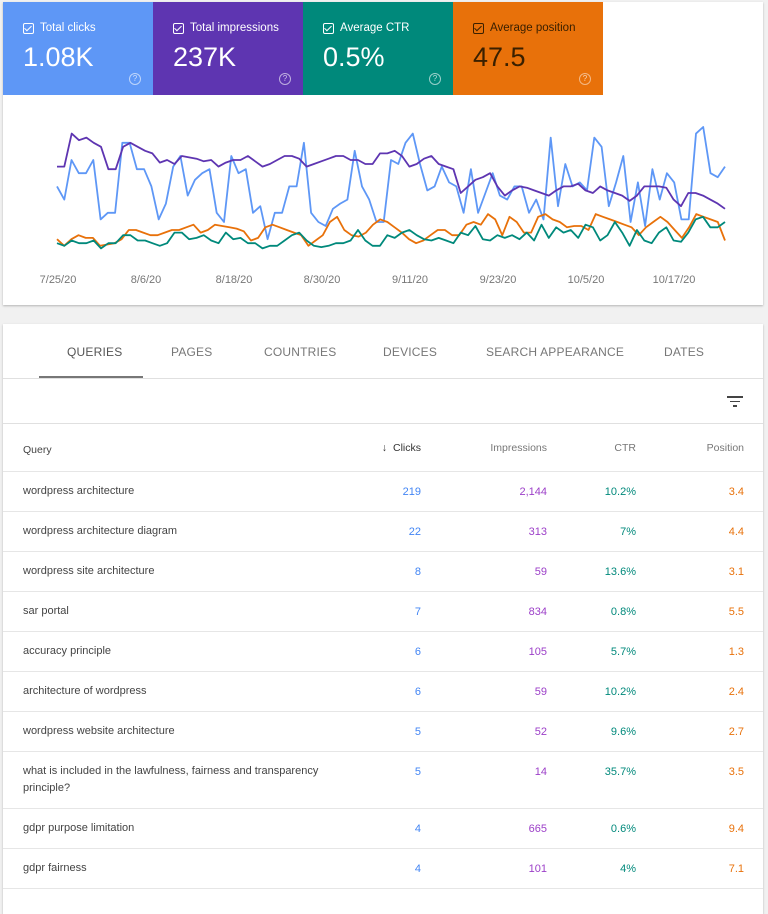 This screenshot has height=914, width=768. What do you see at coordinates (46, 611) in the screenshot?
I see `query-cell: sar portal` at bounding box center [46, 611].